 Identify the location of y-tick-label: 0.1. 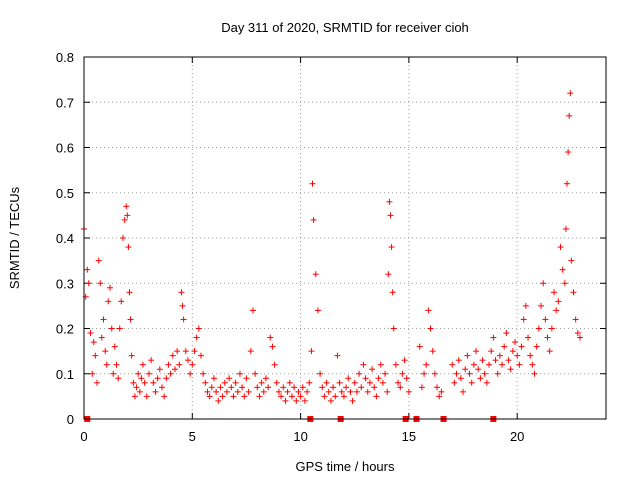
(65, 374).